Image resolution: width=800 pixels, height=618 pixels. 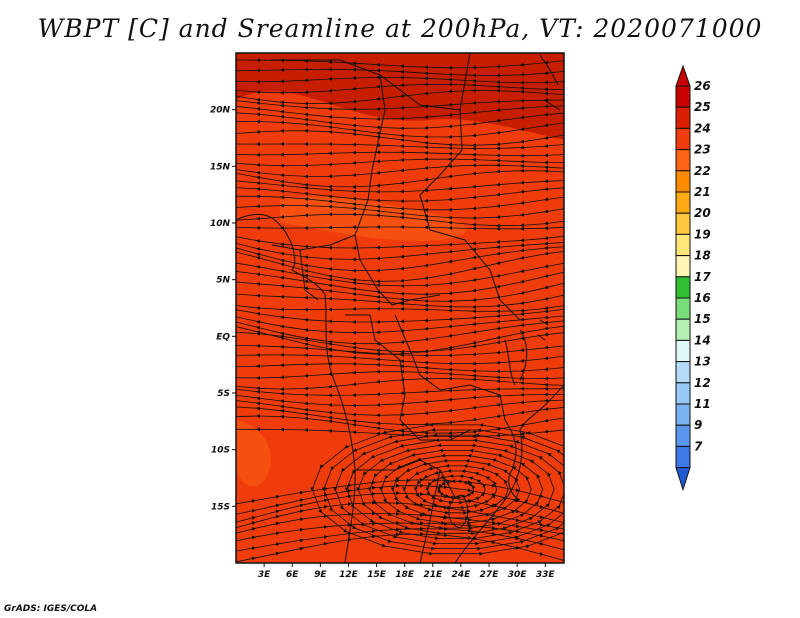 I want to click on lon-tick-label: 33E, so click(x=546, y=575).